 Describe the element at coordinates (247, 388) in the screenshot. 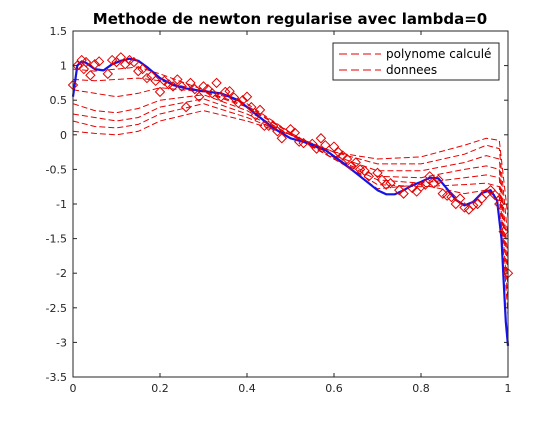

I see `x-tick-label: 0.4` at that location.